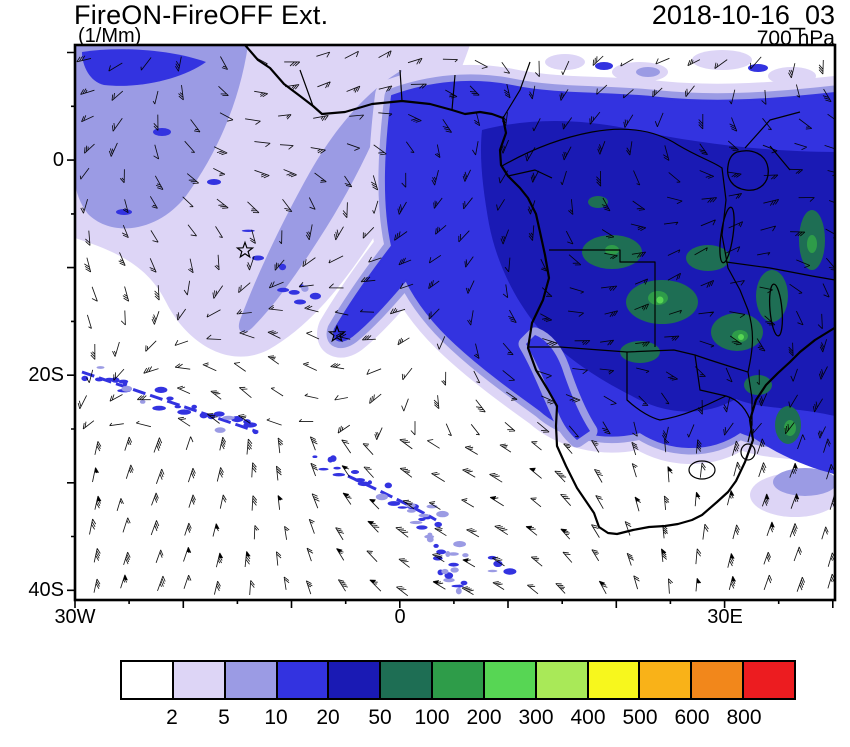 This screenshot has width=850, height=747. What do you see at coordinates (588, 717) in the screenshot?
I see `colorbar-label: 400` at bounding box center [588, 717].